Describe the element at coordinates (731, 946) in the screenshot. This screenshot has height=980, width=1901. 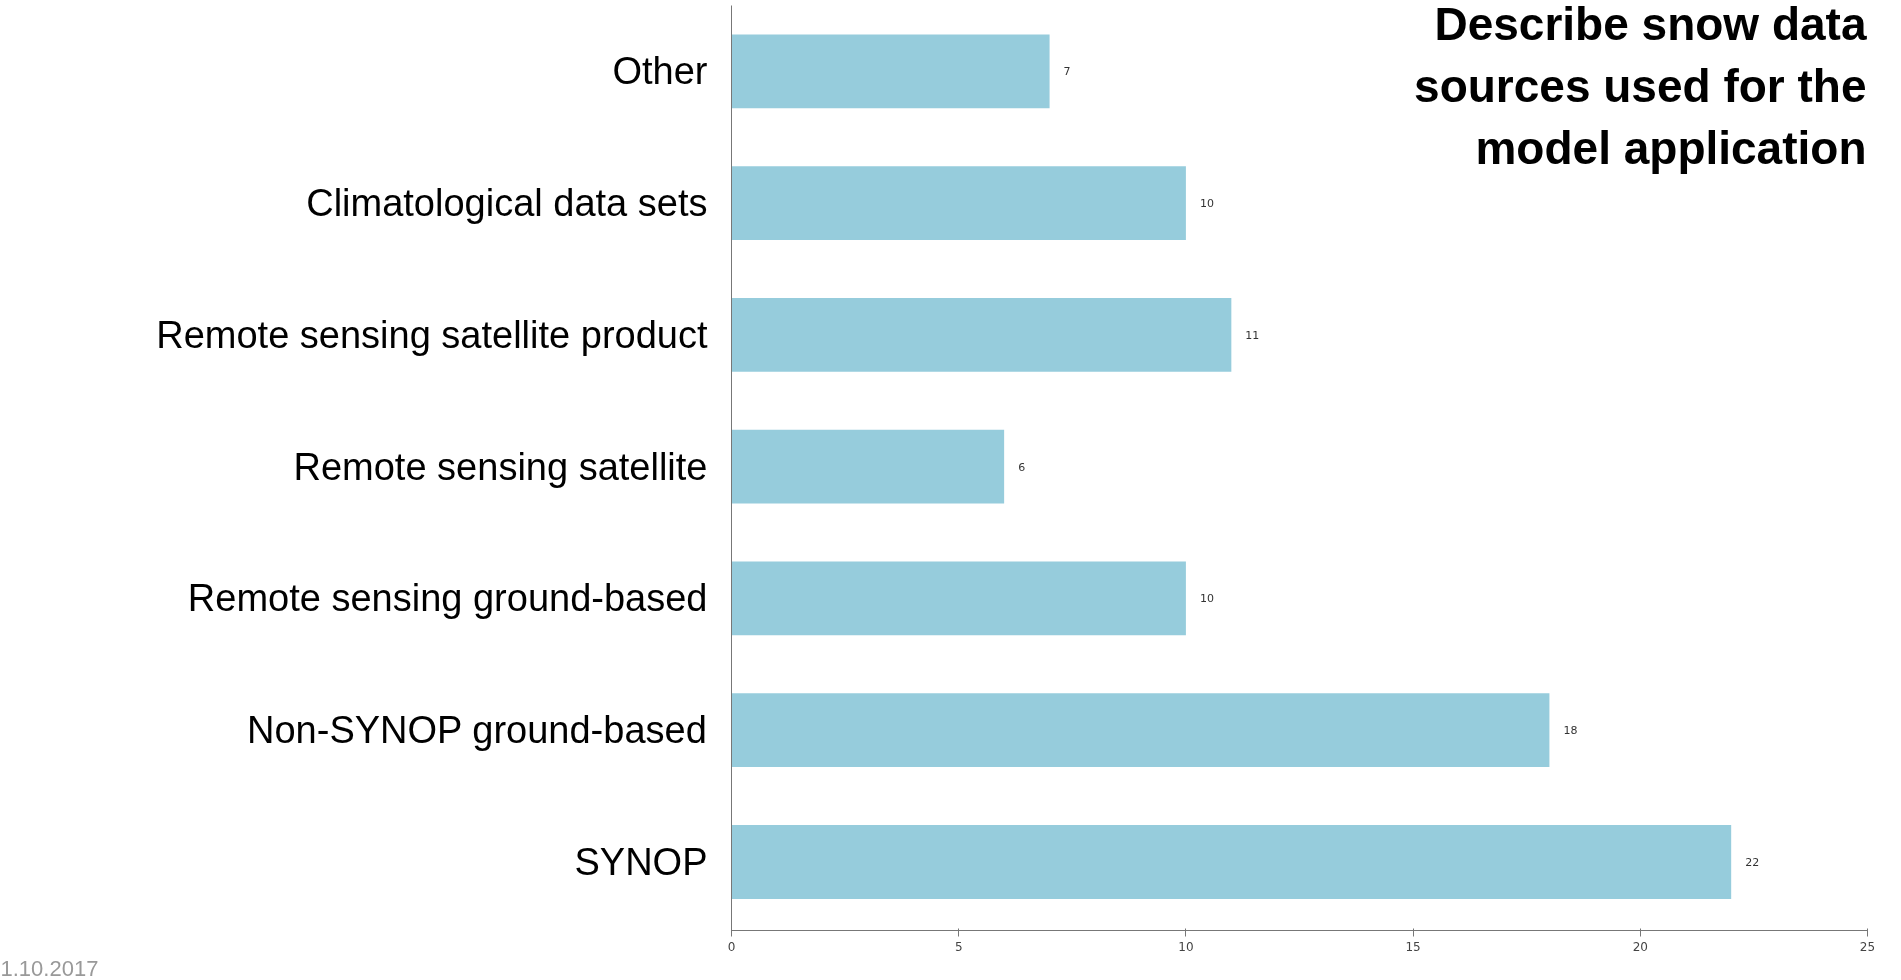
I see `x-tick-label: 0` at that location.